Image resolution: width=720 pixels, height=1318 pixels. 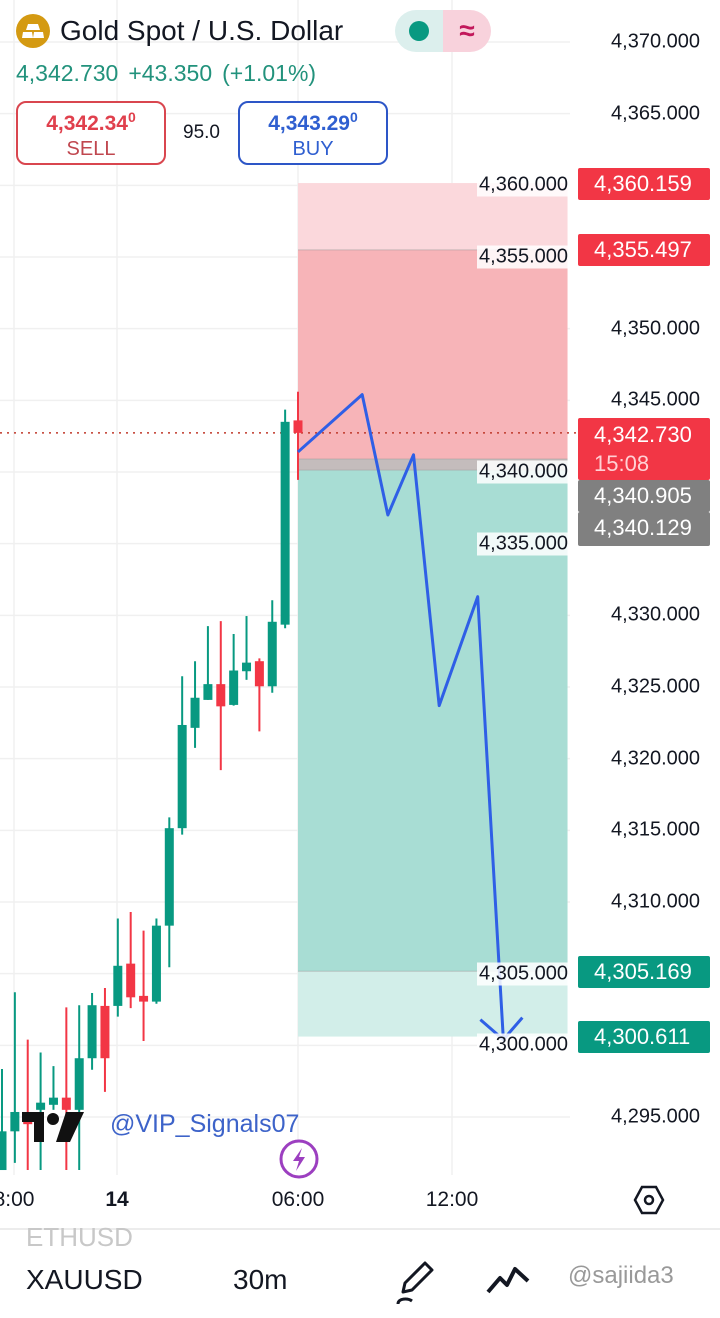 I want to click on price-axis-label: 4,310.000, so click(x=655, y=901).